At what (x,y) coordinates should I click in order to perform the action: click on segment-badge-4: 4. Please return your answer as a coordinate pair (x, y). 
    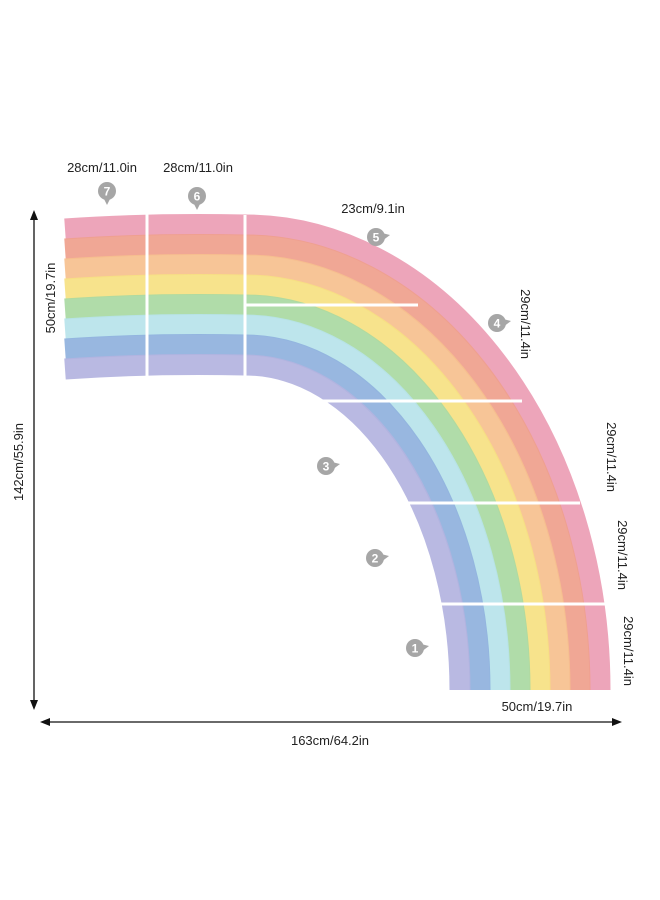
    Looking at the image, I should click on (499, 323).